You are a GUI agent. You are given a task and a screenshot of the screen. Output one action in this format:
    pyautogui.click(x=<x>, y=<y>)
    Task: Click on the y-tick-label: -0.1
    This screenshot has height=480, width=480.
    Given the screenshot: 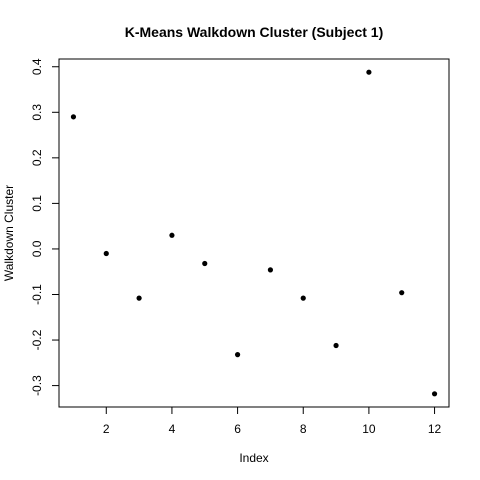 What is the action you would take?
    pyautogui.click(x=37, y=294)
    